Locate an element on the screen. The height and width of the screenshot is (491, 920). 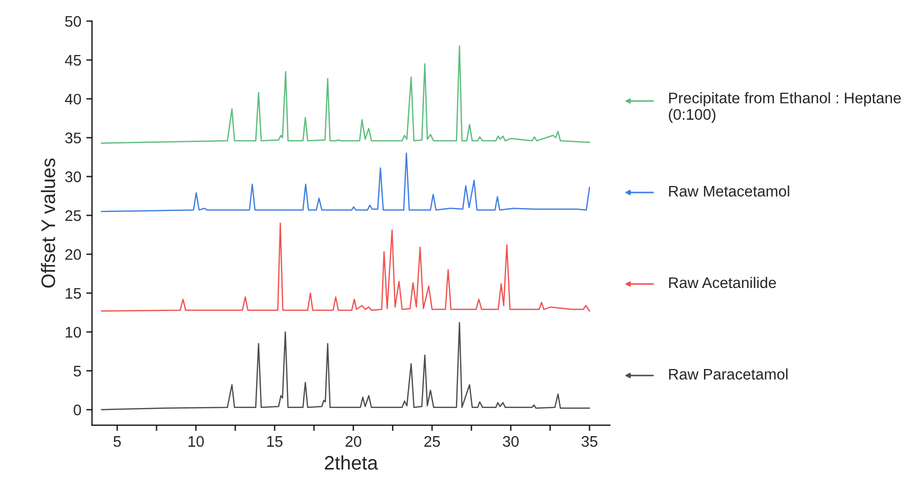
x-axis-title: 2theta is located at coordinates (351, 462).